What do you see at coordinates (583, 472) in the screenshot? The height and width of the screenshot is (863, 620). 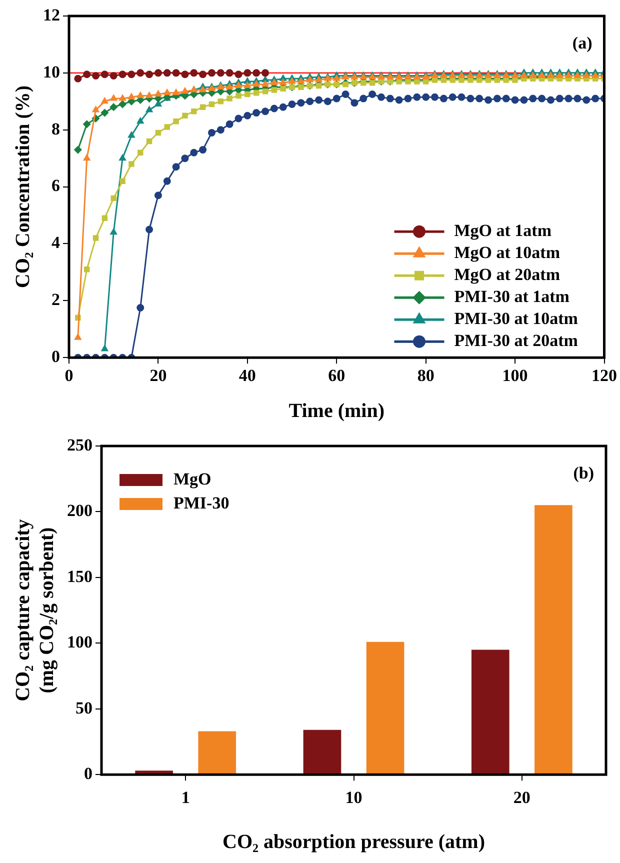 I see `annotation: (b)` at bounding box center [583, 472].